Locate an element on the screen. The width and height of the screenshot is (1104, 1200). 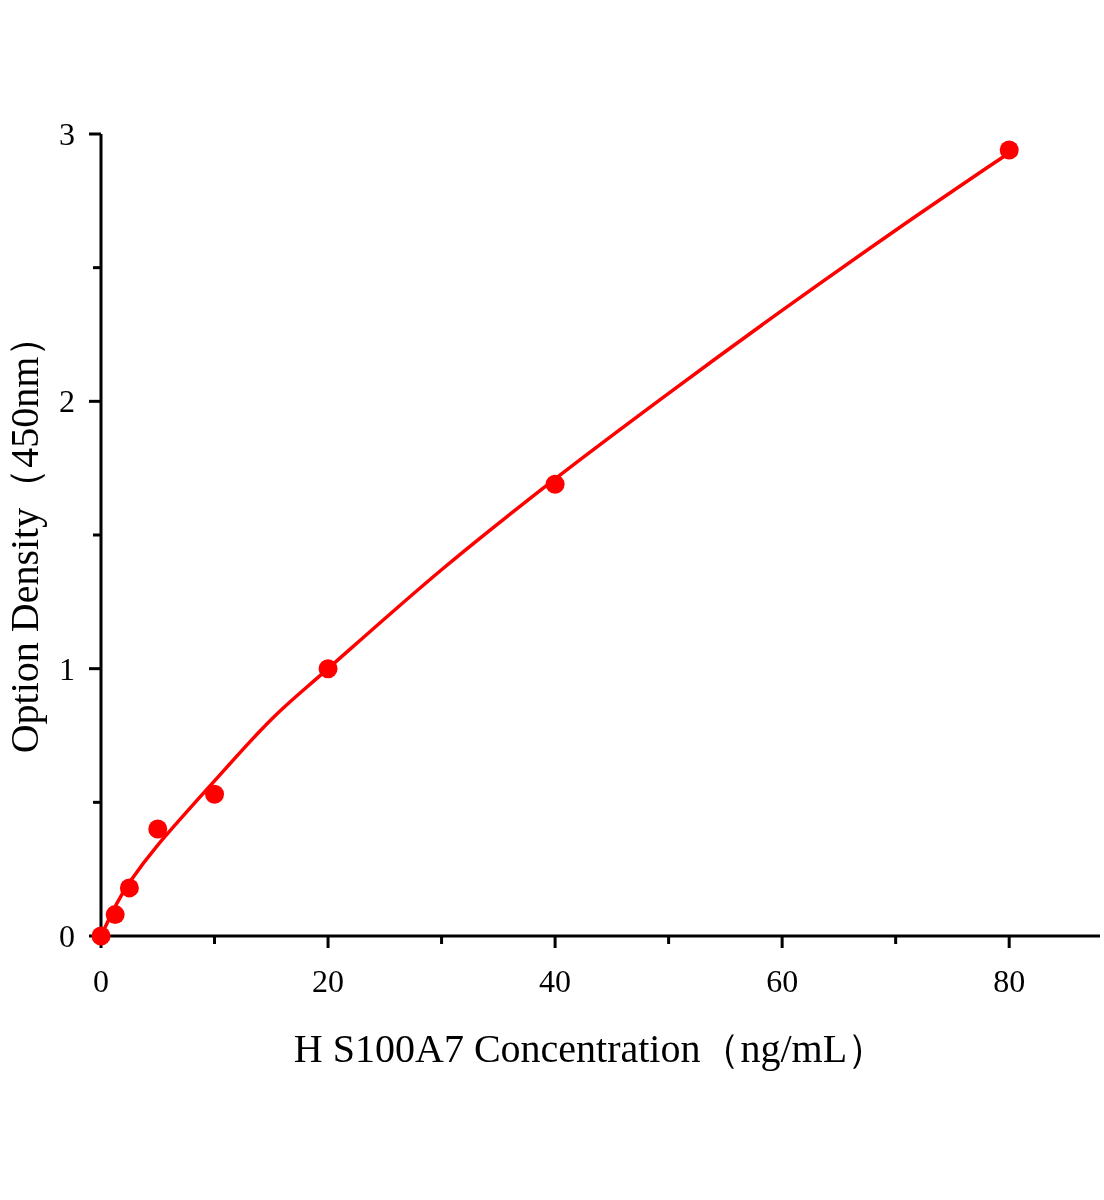
y-tick-label: 1 is located at coordinates (67, 668).